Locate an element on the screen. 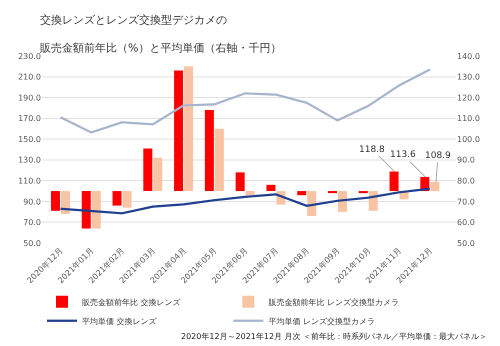 This screenshot has height=346, width=500. y2-tick-label: 60.0 is located at coordinates (466, 223).